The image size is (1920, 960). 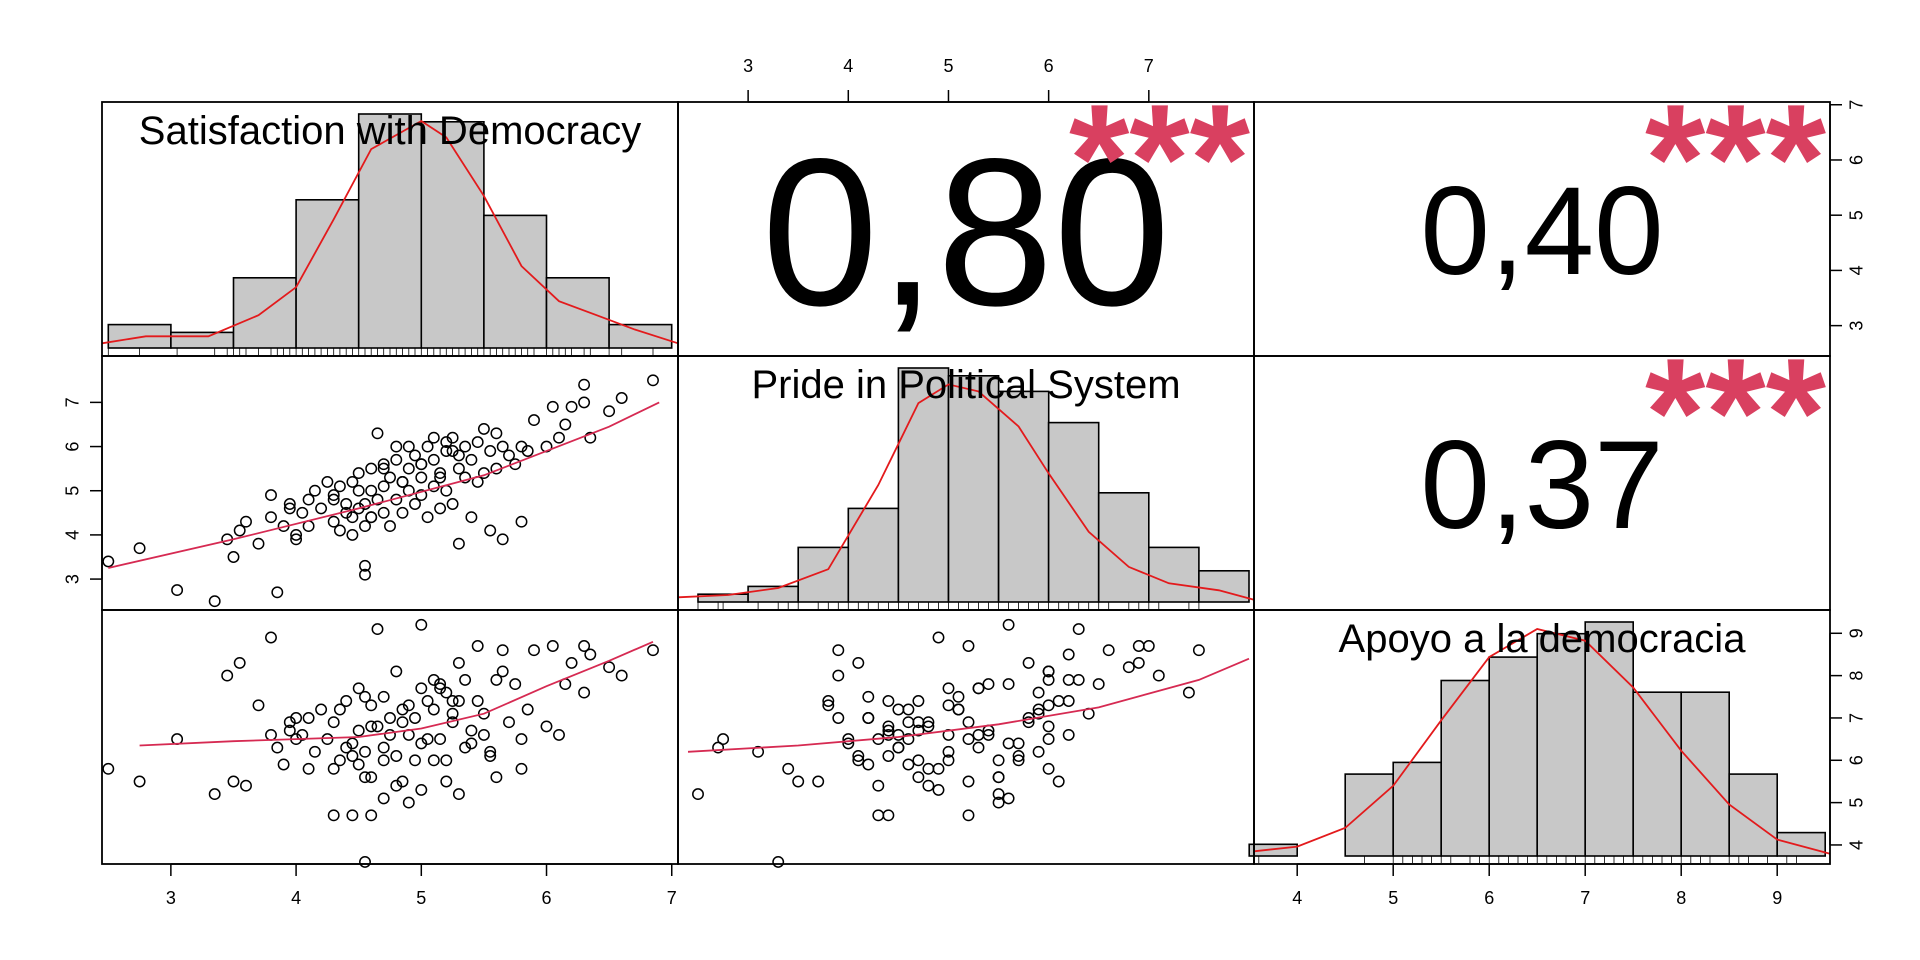 What do you see at coordinates (1149, 66) in the screenshot?
I see `tick-label: 7` at bounding box center [1149, 66].